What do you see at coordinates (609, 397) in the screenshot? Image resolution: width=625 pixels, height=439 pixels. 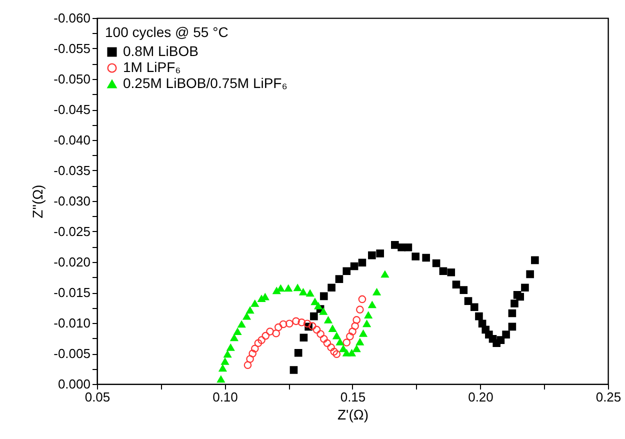 I see `x-tick-label: 0.25` at bounding box center [609, 397].